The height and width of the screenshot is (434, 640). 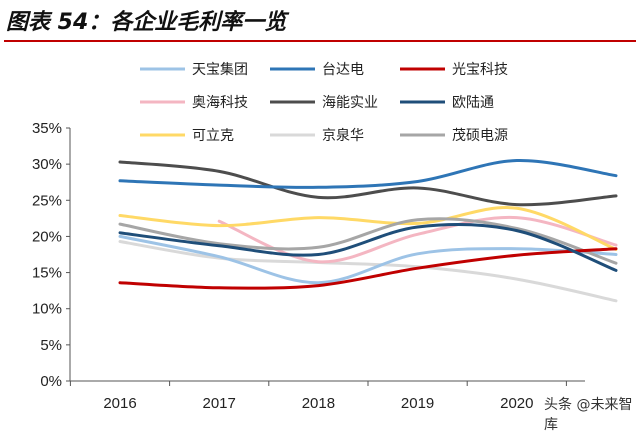 I want to click on x-tick-label: 2016, so click(x=119, y=403).